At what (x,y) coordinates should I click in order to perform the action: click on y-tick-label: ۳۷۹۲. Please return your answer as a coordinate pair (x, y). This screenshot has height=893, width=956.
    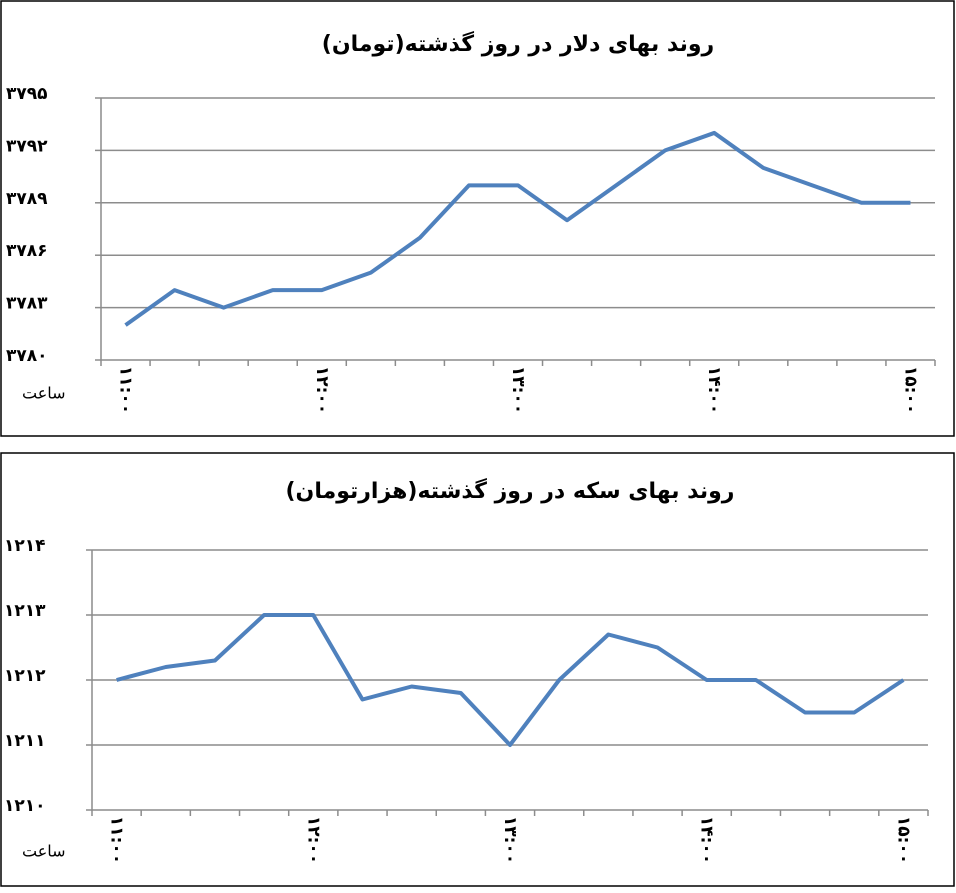
    Looking at the image, I should click on (27, 146).